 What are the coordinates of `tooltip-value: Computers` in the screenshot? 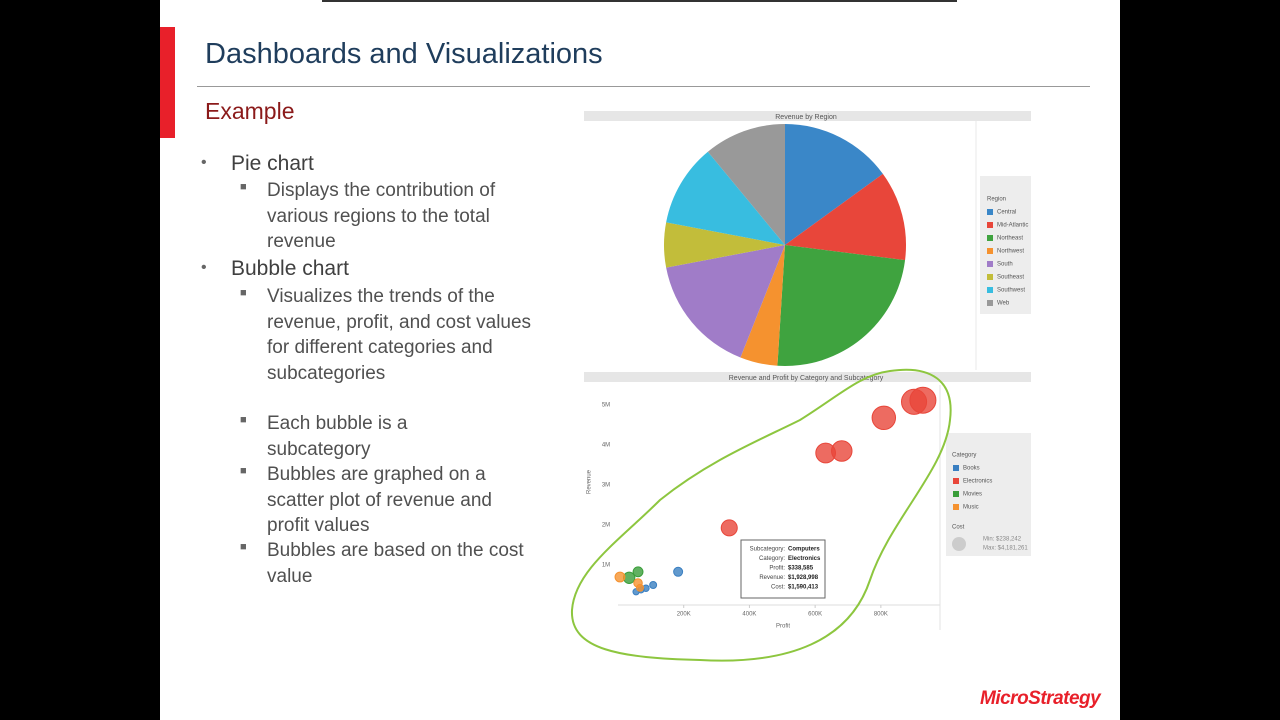 It's located at (804, 550).